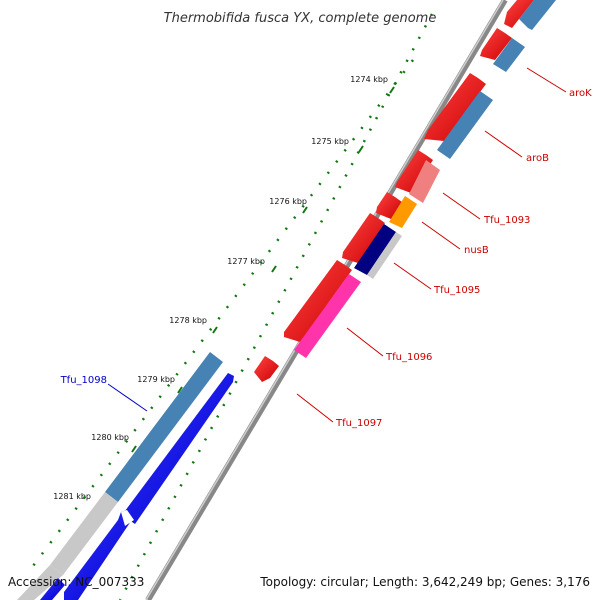 Image resolution: width=600 pixels, height=600 pixels. Describe the element at coordinates (188, 320) in the screenshot. I see `scale-label: 1278 kbp` at that location.